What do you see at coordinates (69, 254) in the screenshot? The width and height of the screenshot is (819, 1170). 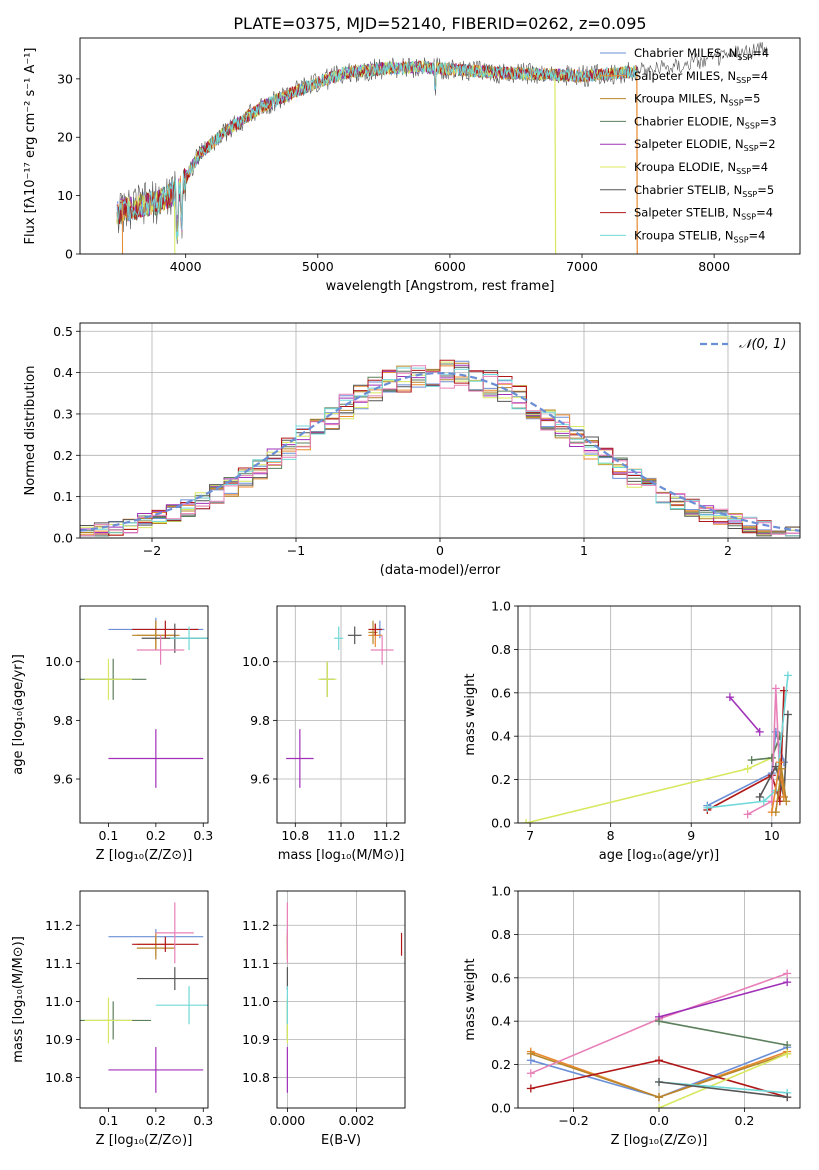 I see `y-tick-label: 0` at bounding box center [69, 254].